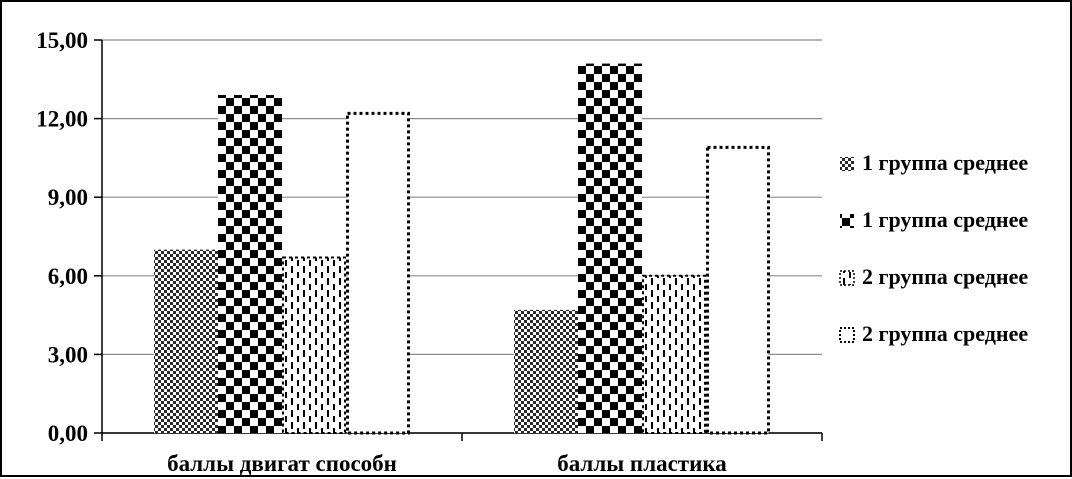  Describe the element at coordinates (62, 237) in the screenshot. I see `y-tick-labels: 0,00 3,00 6,00 9,00 12,00 15,00` at that location.